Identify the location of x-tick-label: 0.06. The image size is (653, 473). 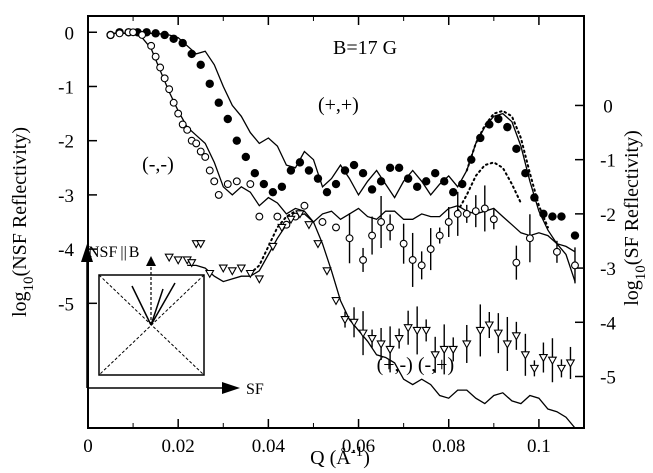
(358, 446).